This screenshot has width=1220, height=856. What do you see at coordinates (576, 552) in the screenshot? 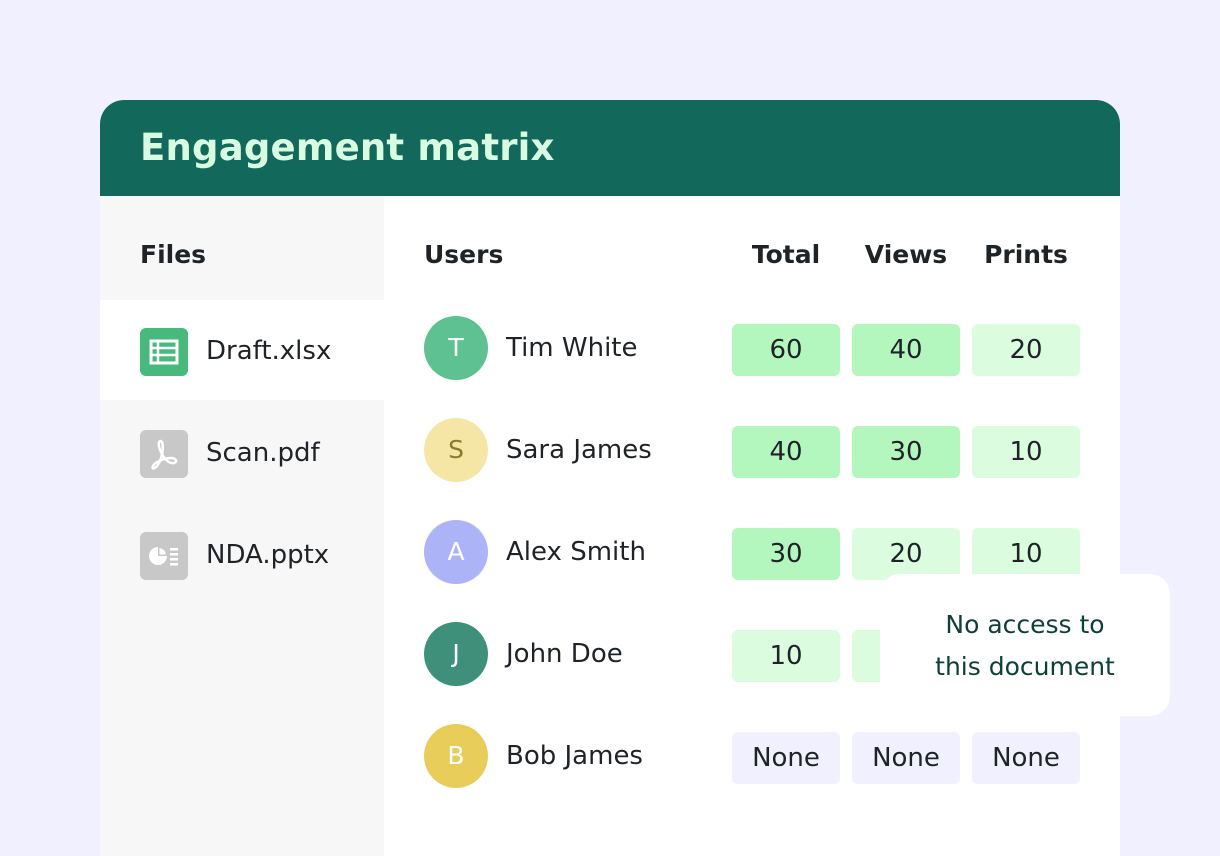
I see `user-name: Alex Smith` at bounding box center [576, 552].